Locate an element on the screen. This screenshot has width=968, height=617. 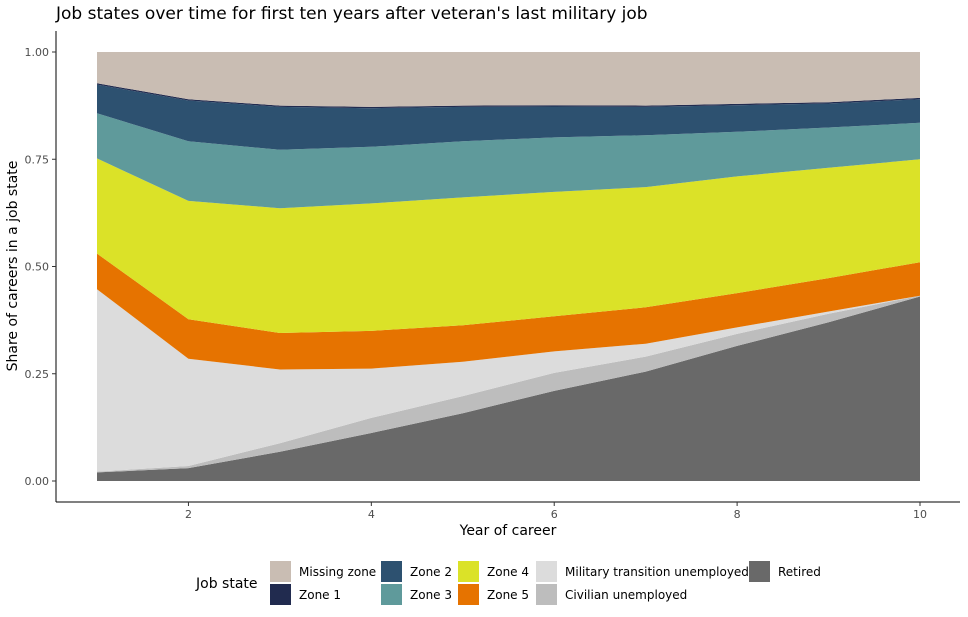
legend-label-retired: Retired is located at coordinates (799, 572).